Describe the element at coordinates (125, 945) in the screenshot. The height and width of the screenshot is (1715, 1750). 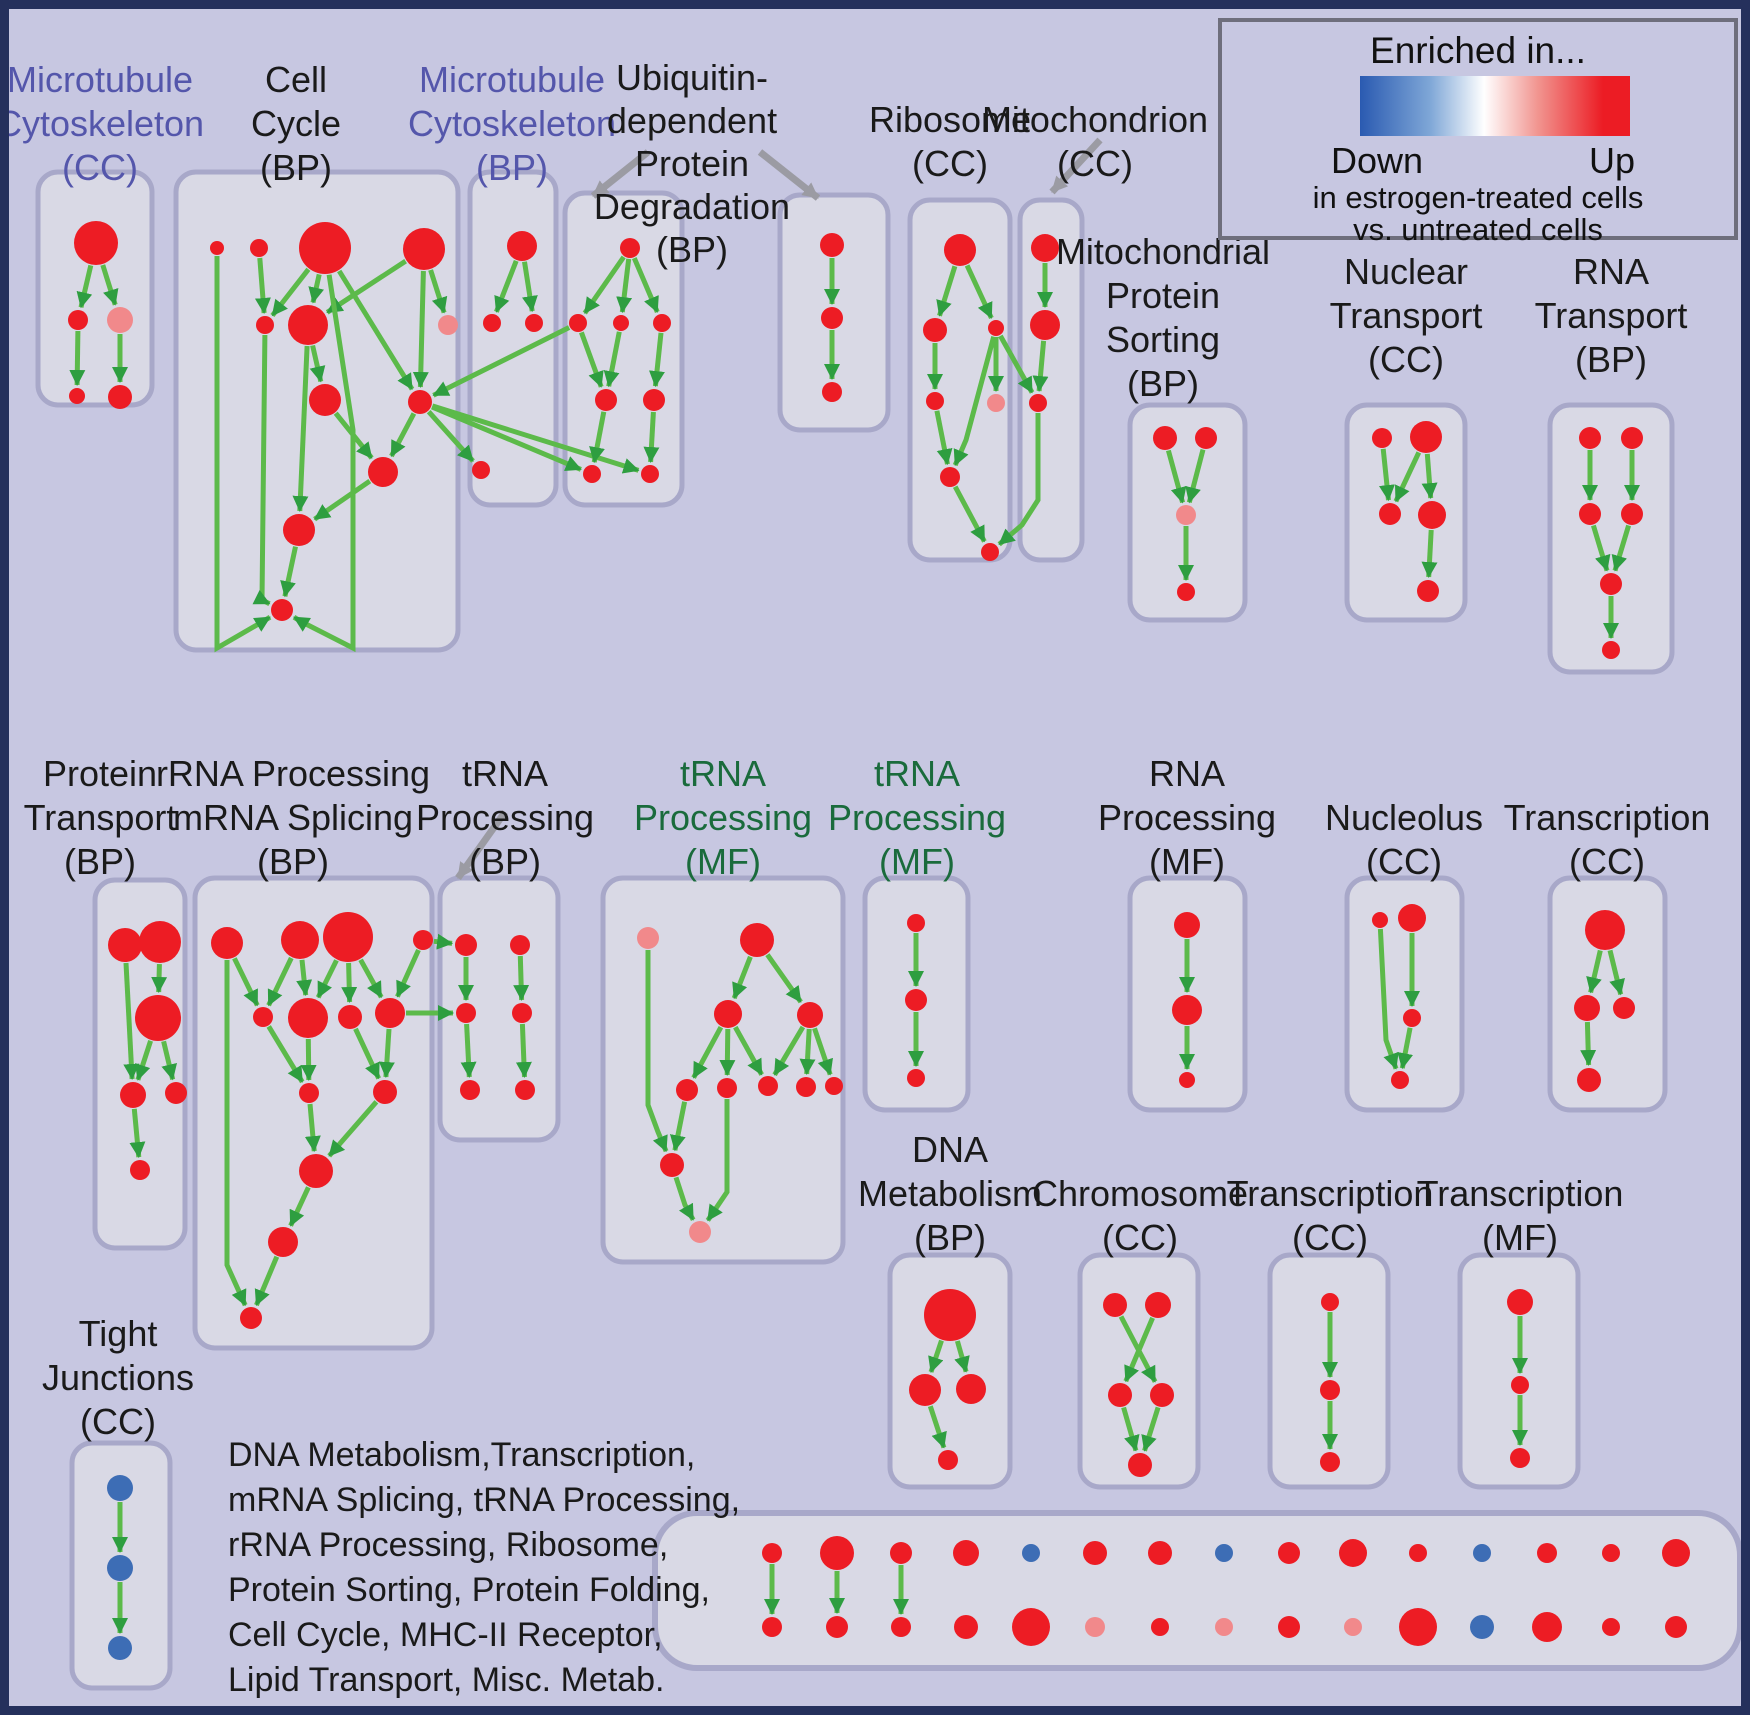
I see `node-pt1` at that location.